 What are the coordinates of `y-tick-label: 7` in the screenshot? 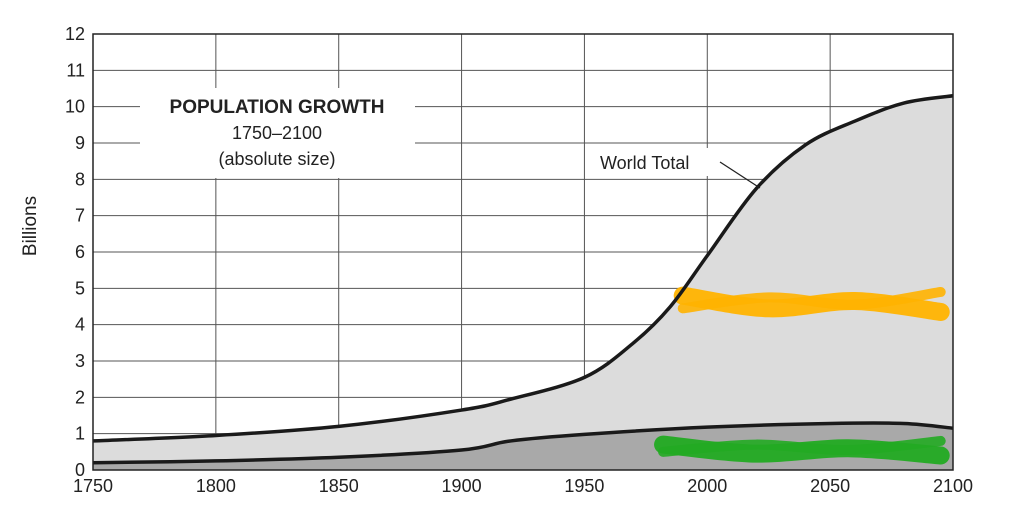 It's located at (80, 216).